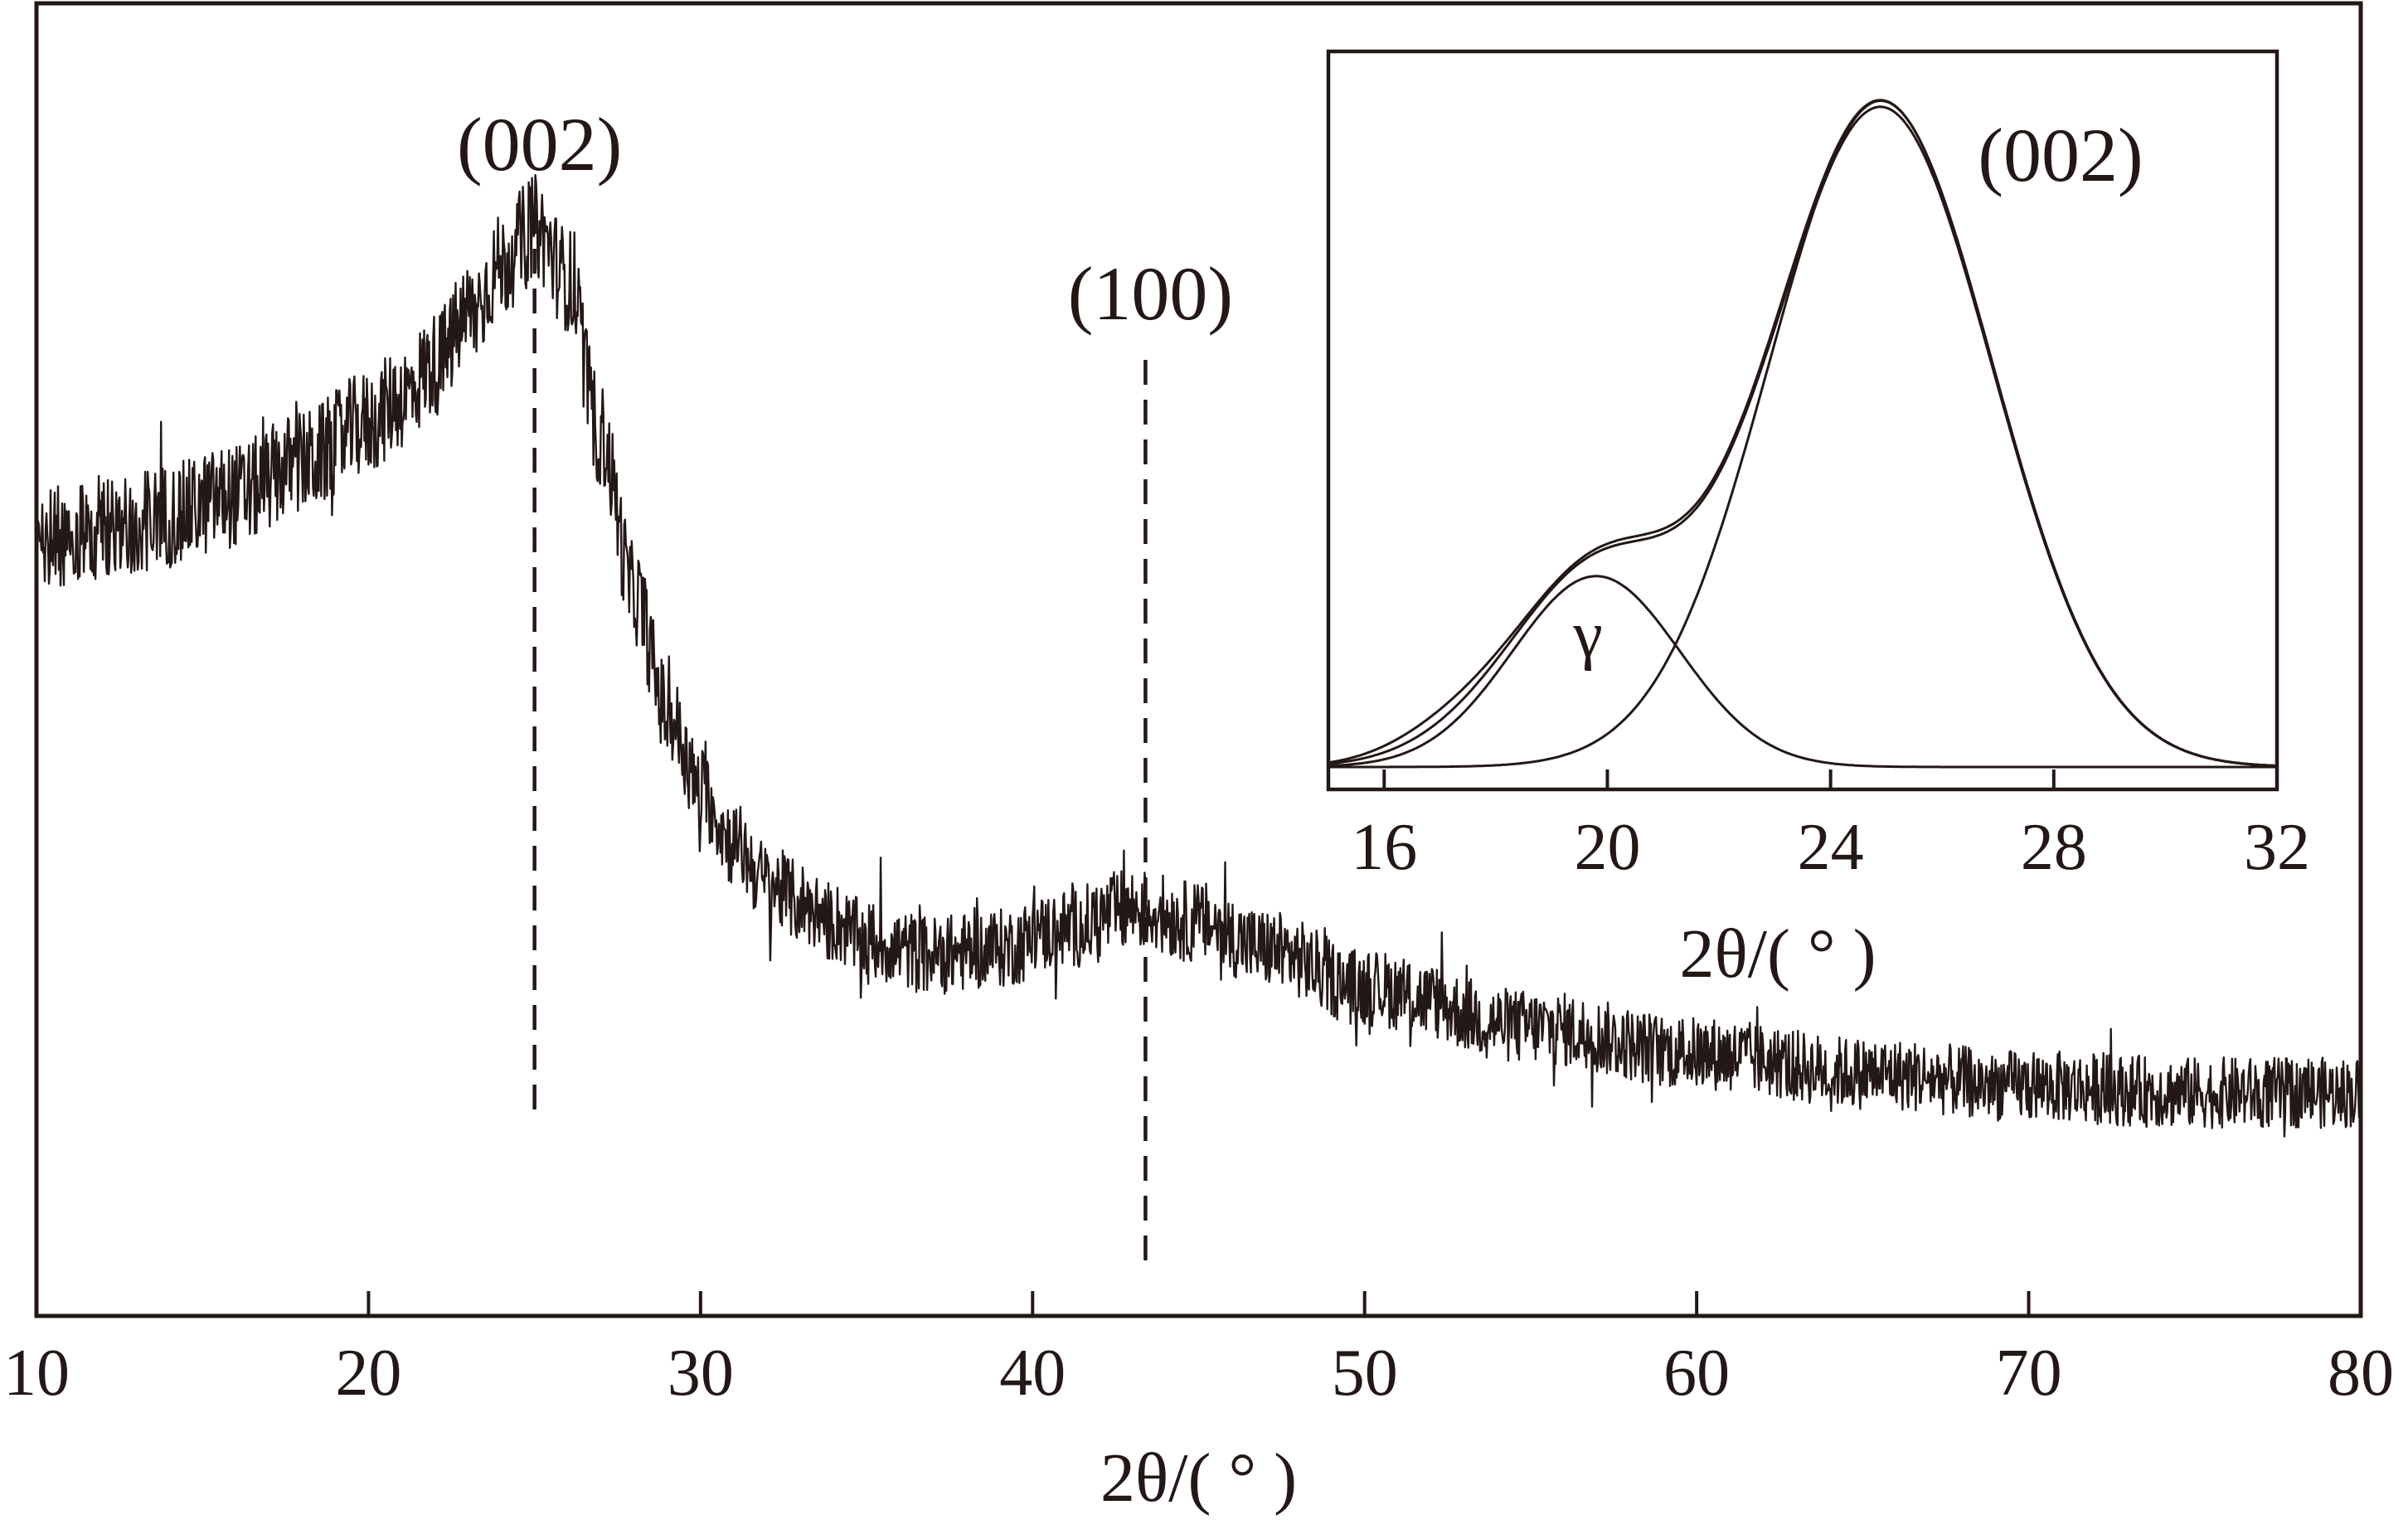  What do you see at coordinates (368, 1373) in the screenshot?
I see `main-x-tick-label: 20` at bounding box center [368, 1373].